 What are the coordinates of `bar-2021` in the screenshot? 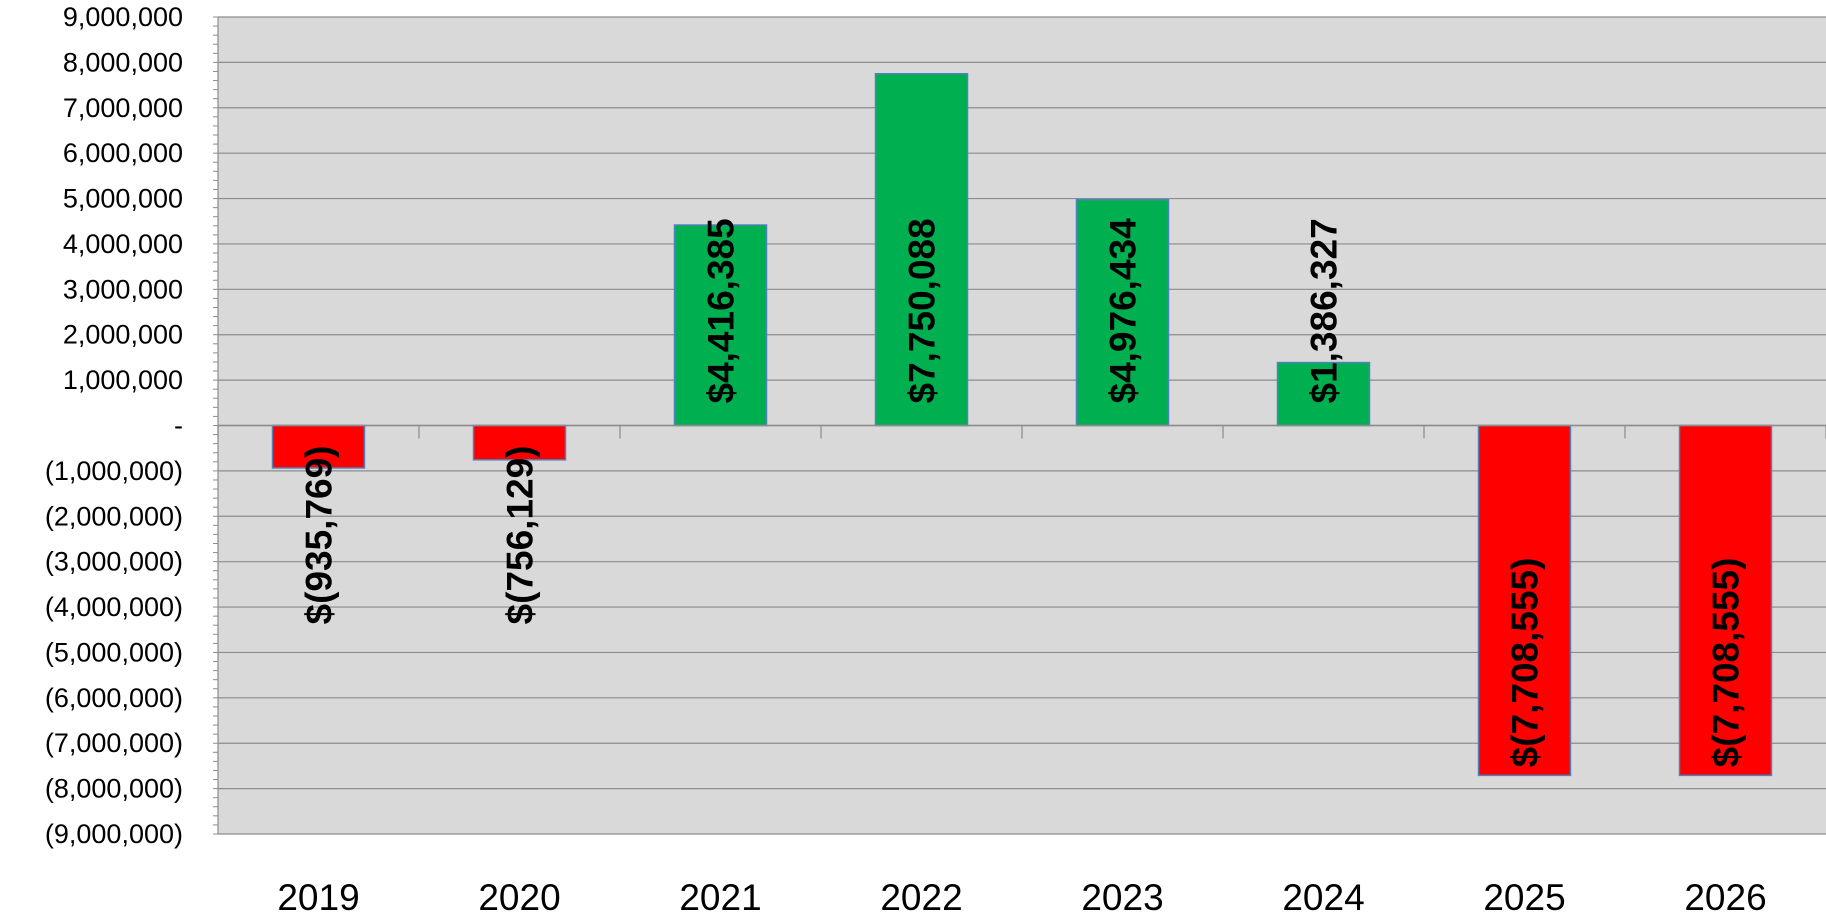 It's located at (720, 325).